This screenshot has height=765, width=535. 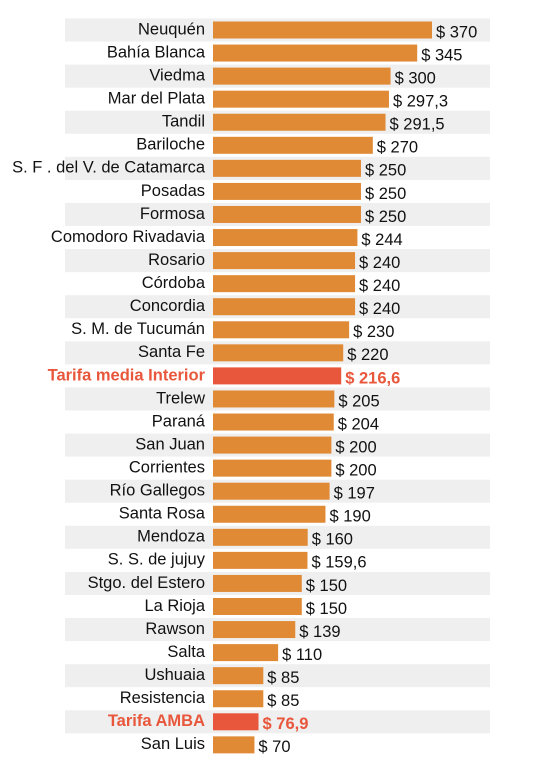 I want to click on value-label: $ 160, so click(x=332, y=540).